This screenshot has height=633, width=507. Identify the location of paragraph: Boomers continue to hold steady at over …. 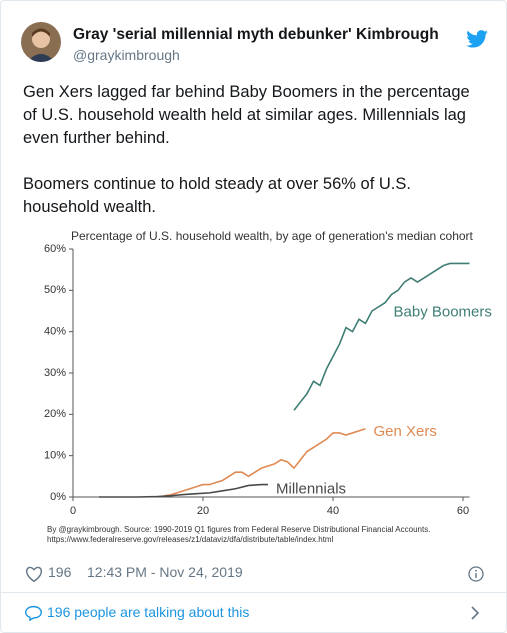
(217, 195).